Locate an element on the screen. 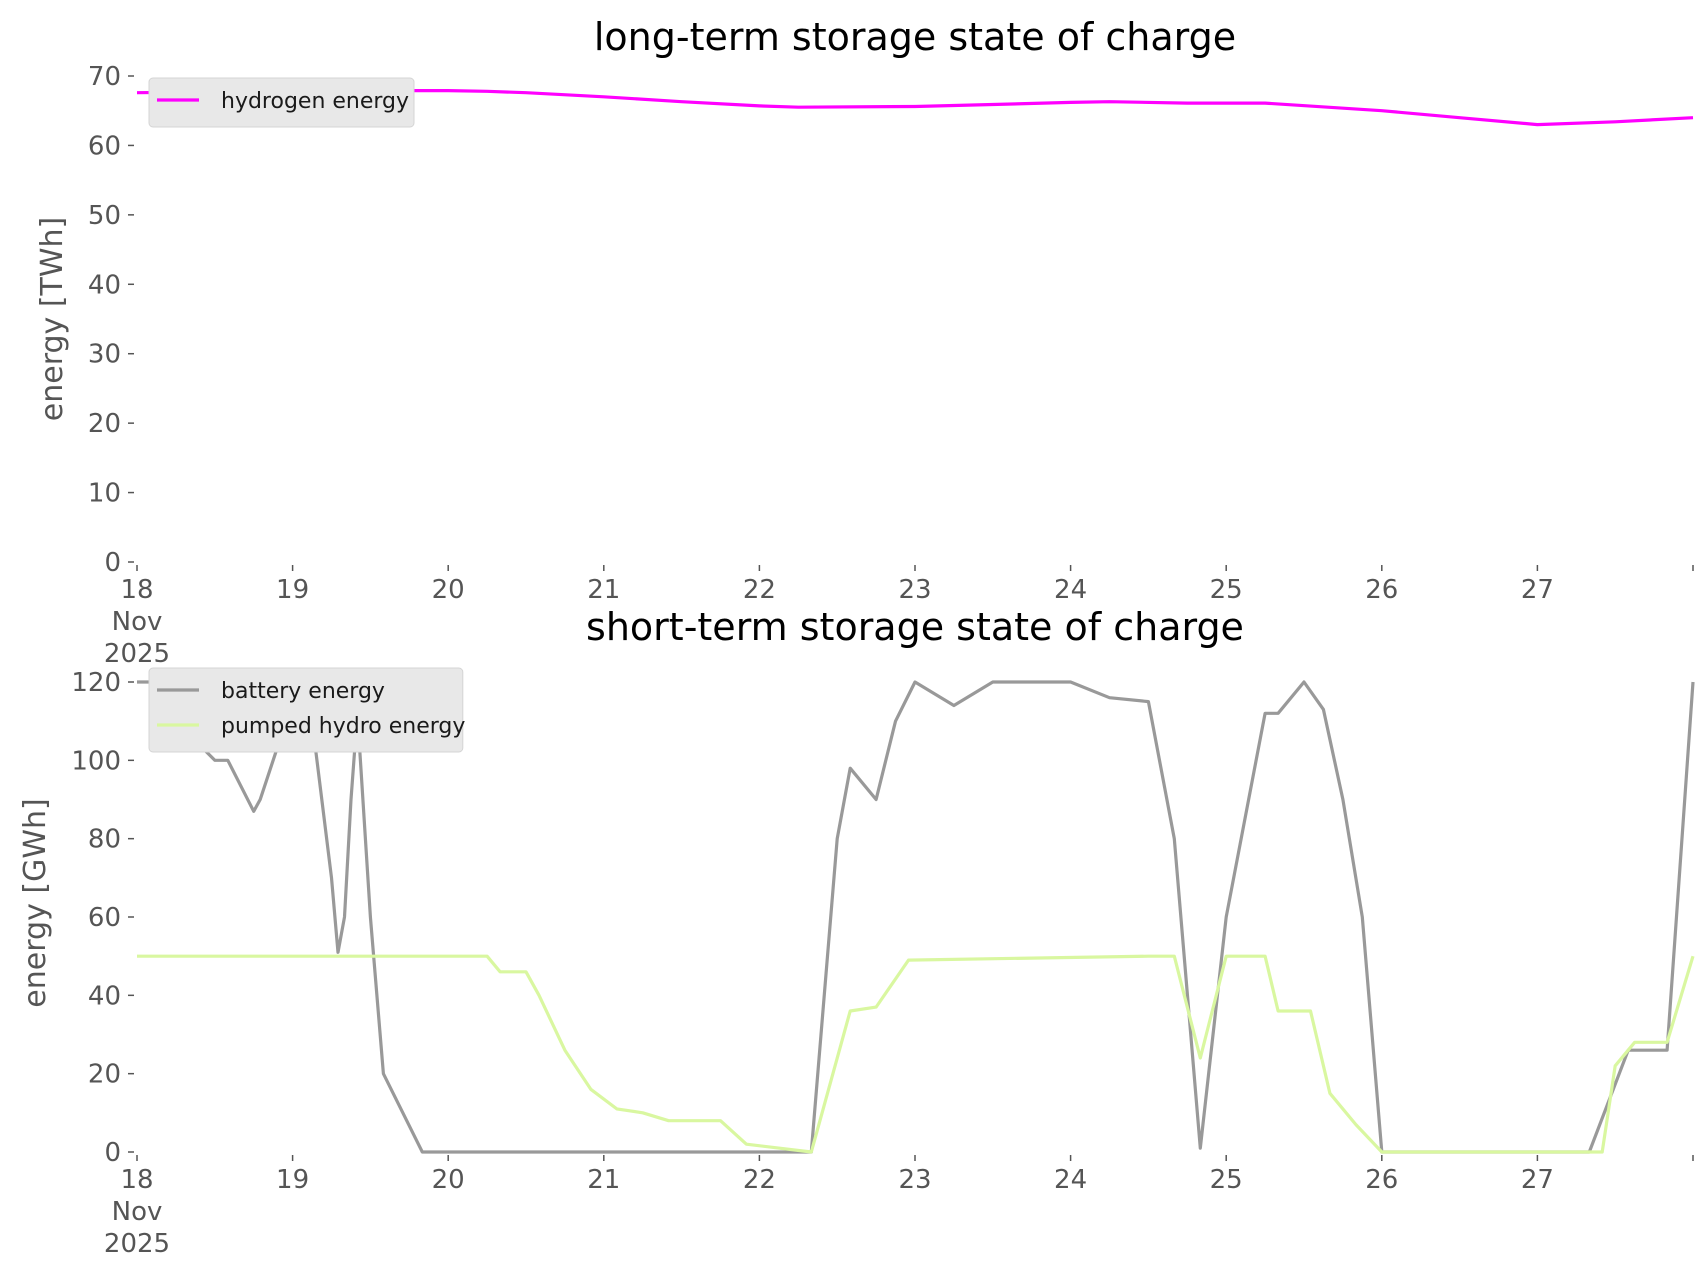 This screenshot has height=1277, width=1706. y-tick-label: 30 is located at coordinates (104, 355).